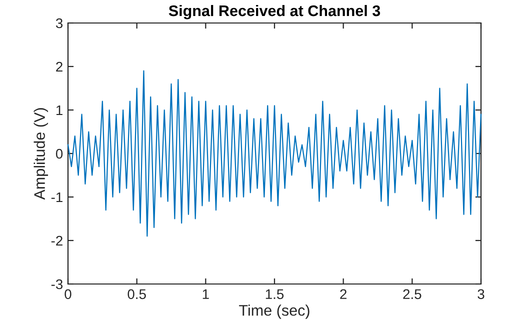 The image size is (532, 320). What do you see at coordinates (59, 23) in the screenshot?
I see `y-tick-label: 3` at bounding box center [59, 23].